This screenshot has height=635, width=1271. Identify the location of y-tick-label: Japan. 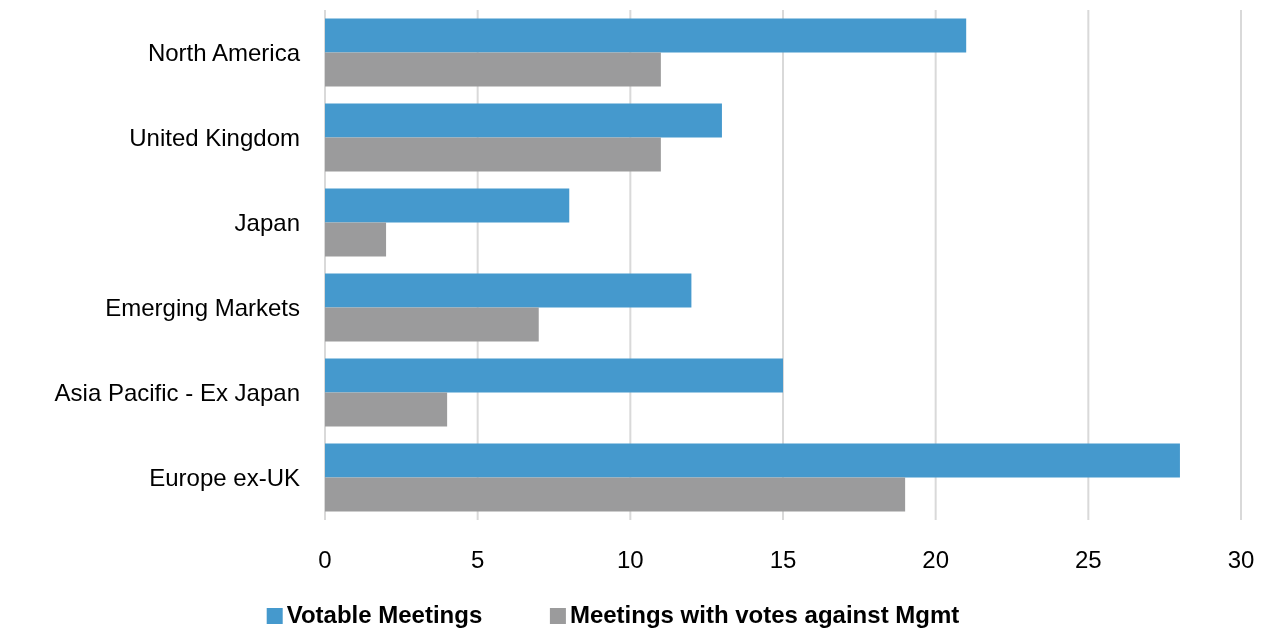
(267, 222).